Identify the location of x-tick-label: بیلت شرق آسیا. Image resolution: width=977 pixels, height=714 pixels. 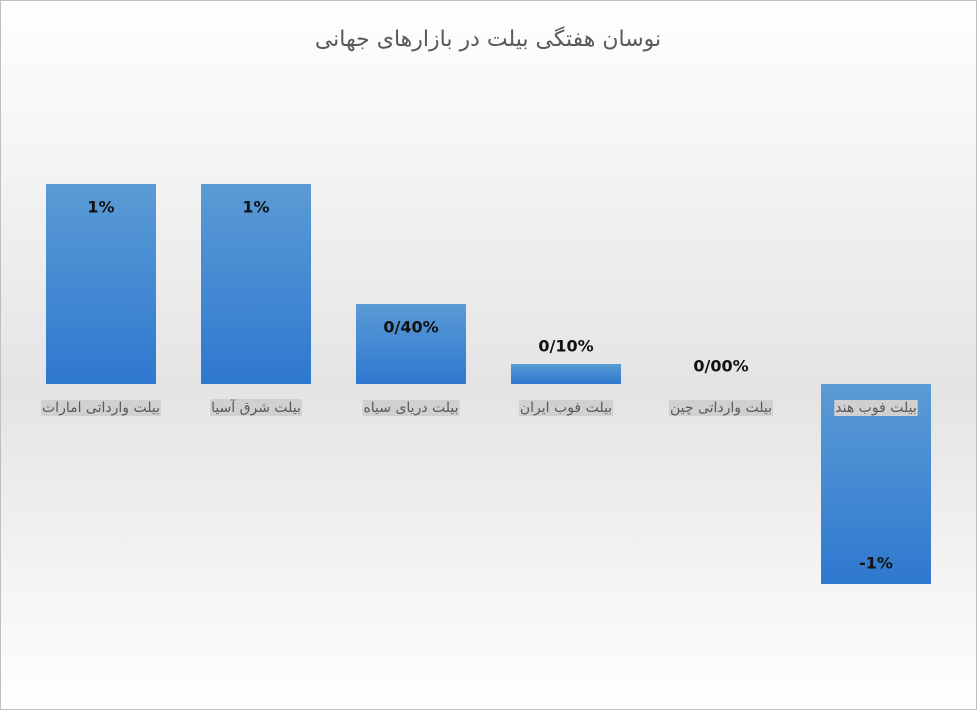
(256, 407).